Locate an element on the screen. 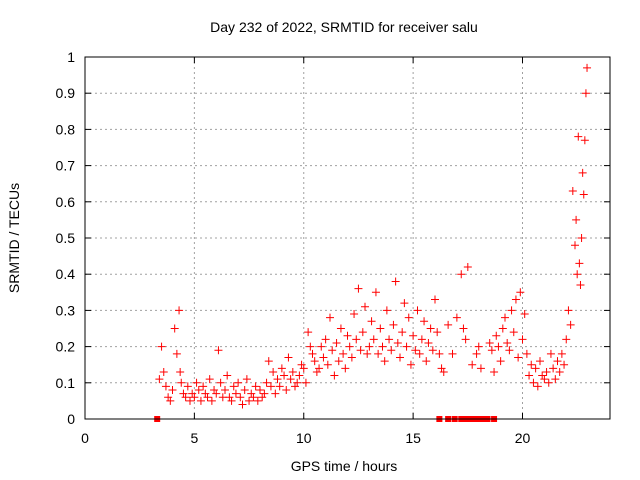 Image resolution: width=640 pixels, height=480 pixels. y-tick-label: 0.7 is located at coordinates (66, 166).